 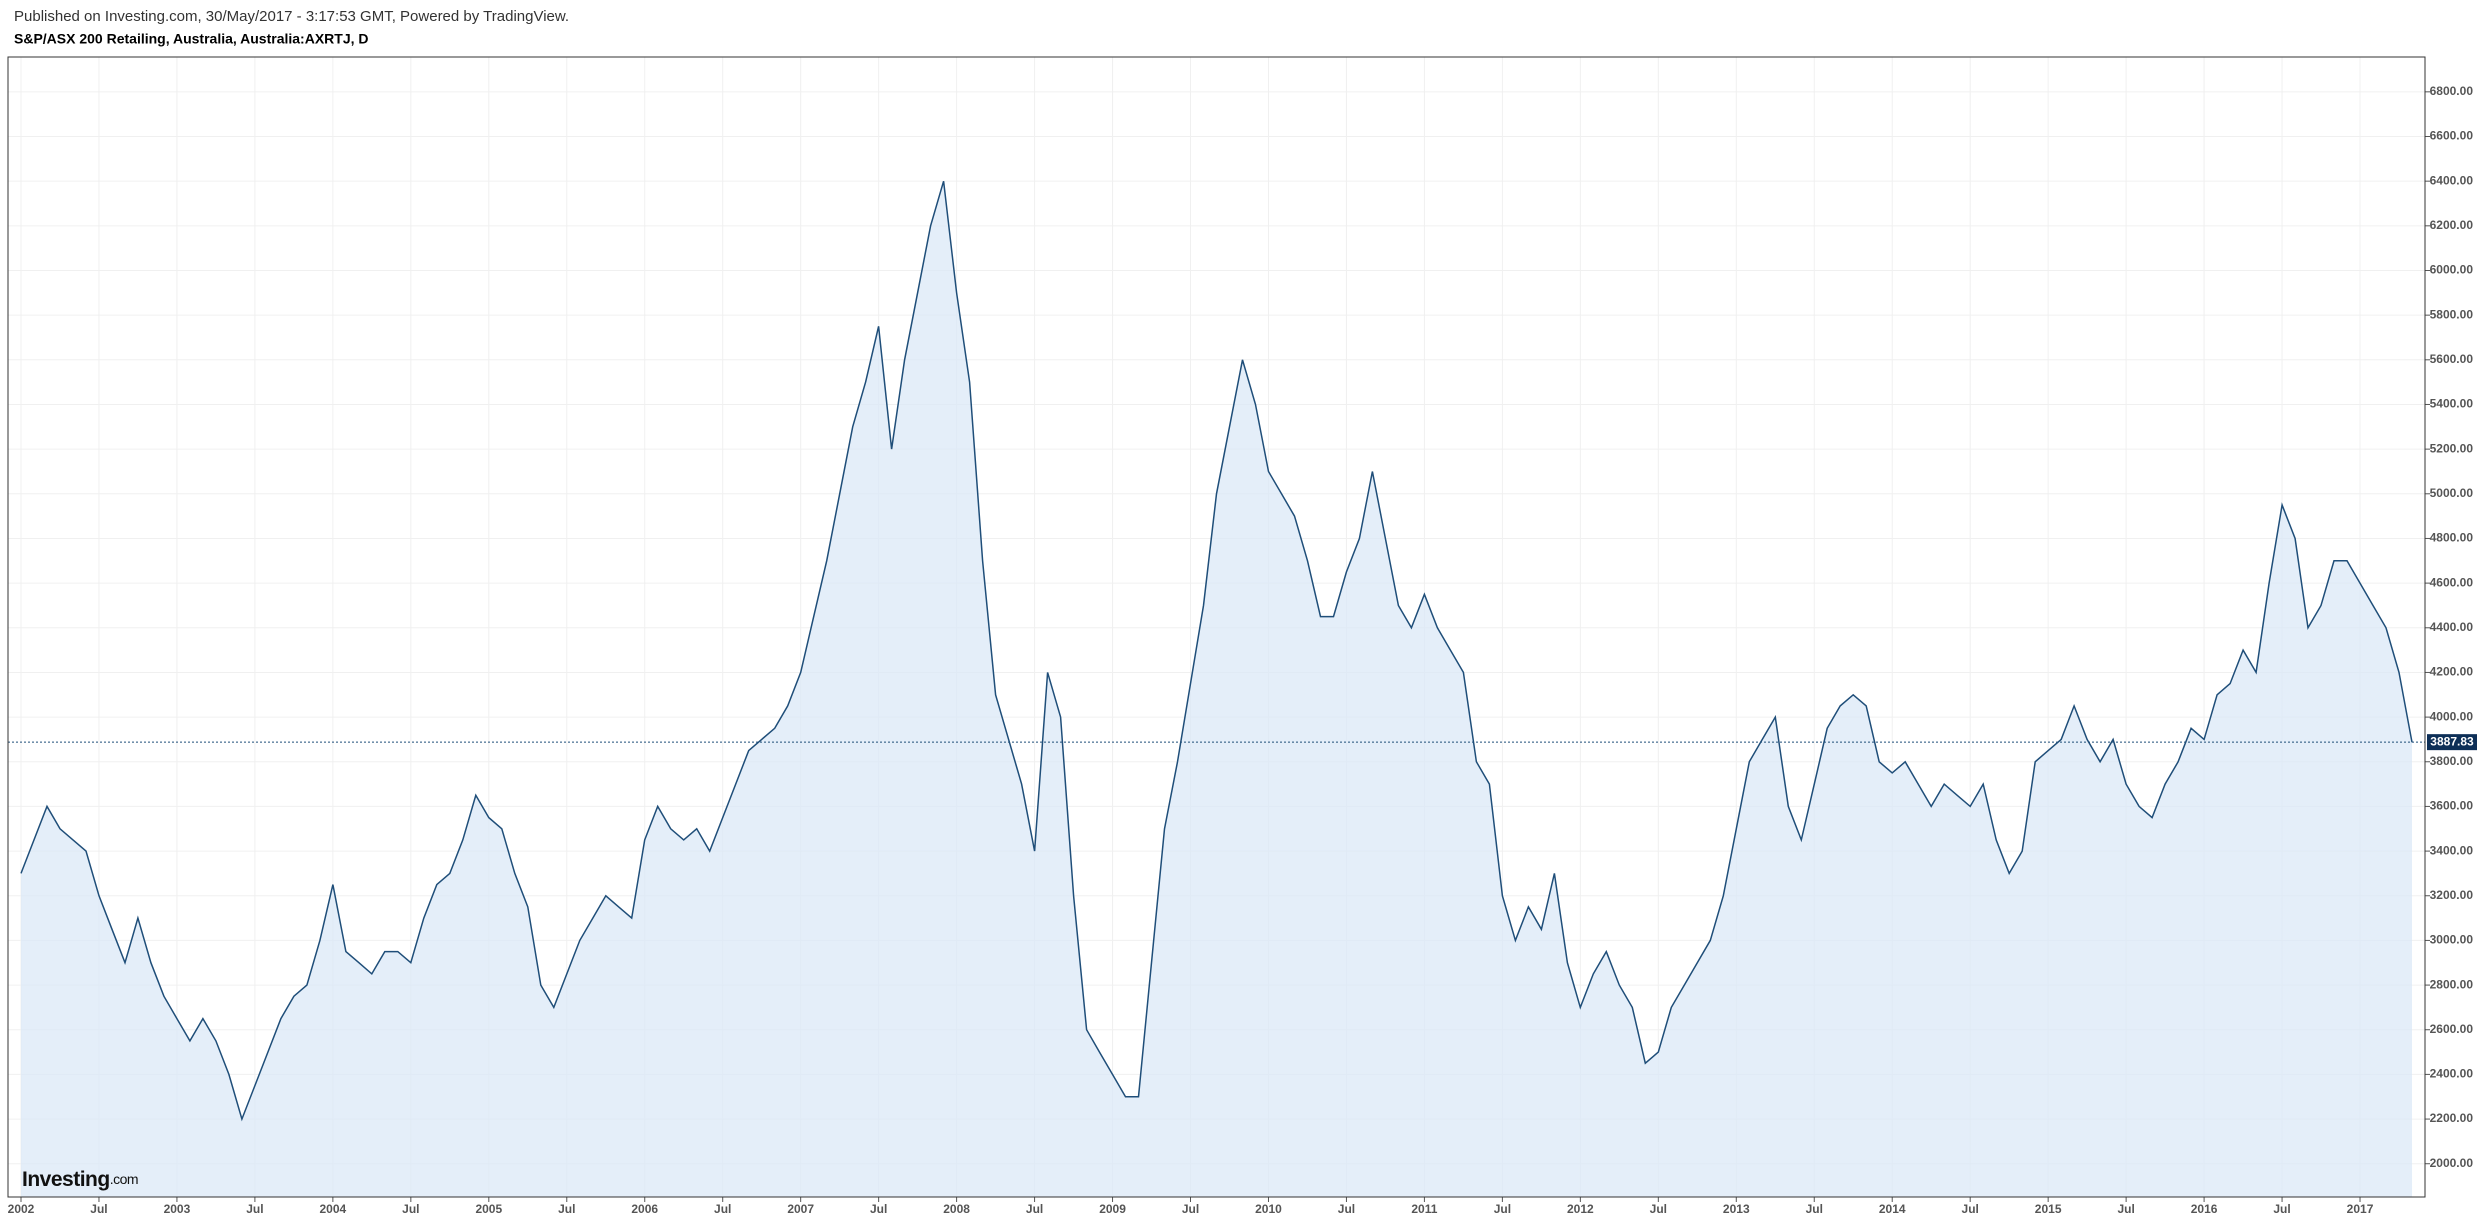 What do you see at coordinates (2452, 850) in the screenshot?
I see `y-tick-label: 3400.00` at bounding box center [2452, 850].